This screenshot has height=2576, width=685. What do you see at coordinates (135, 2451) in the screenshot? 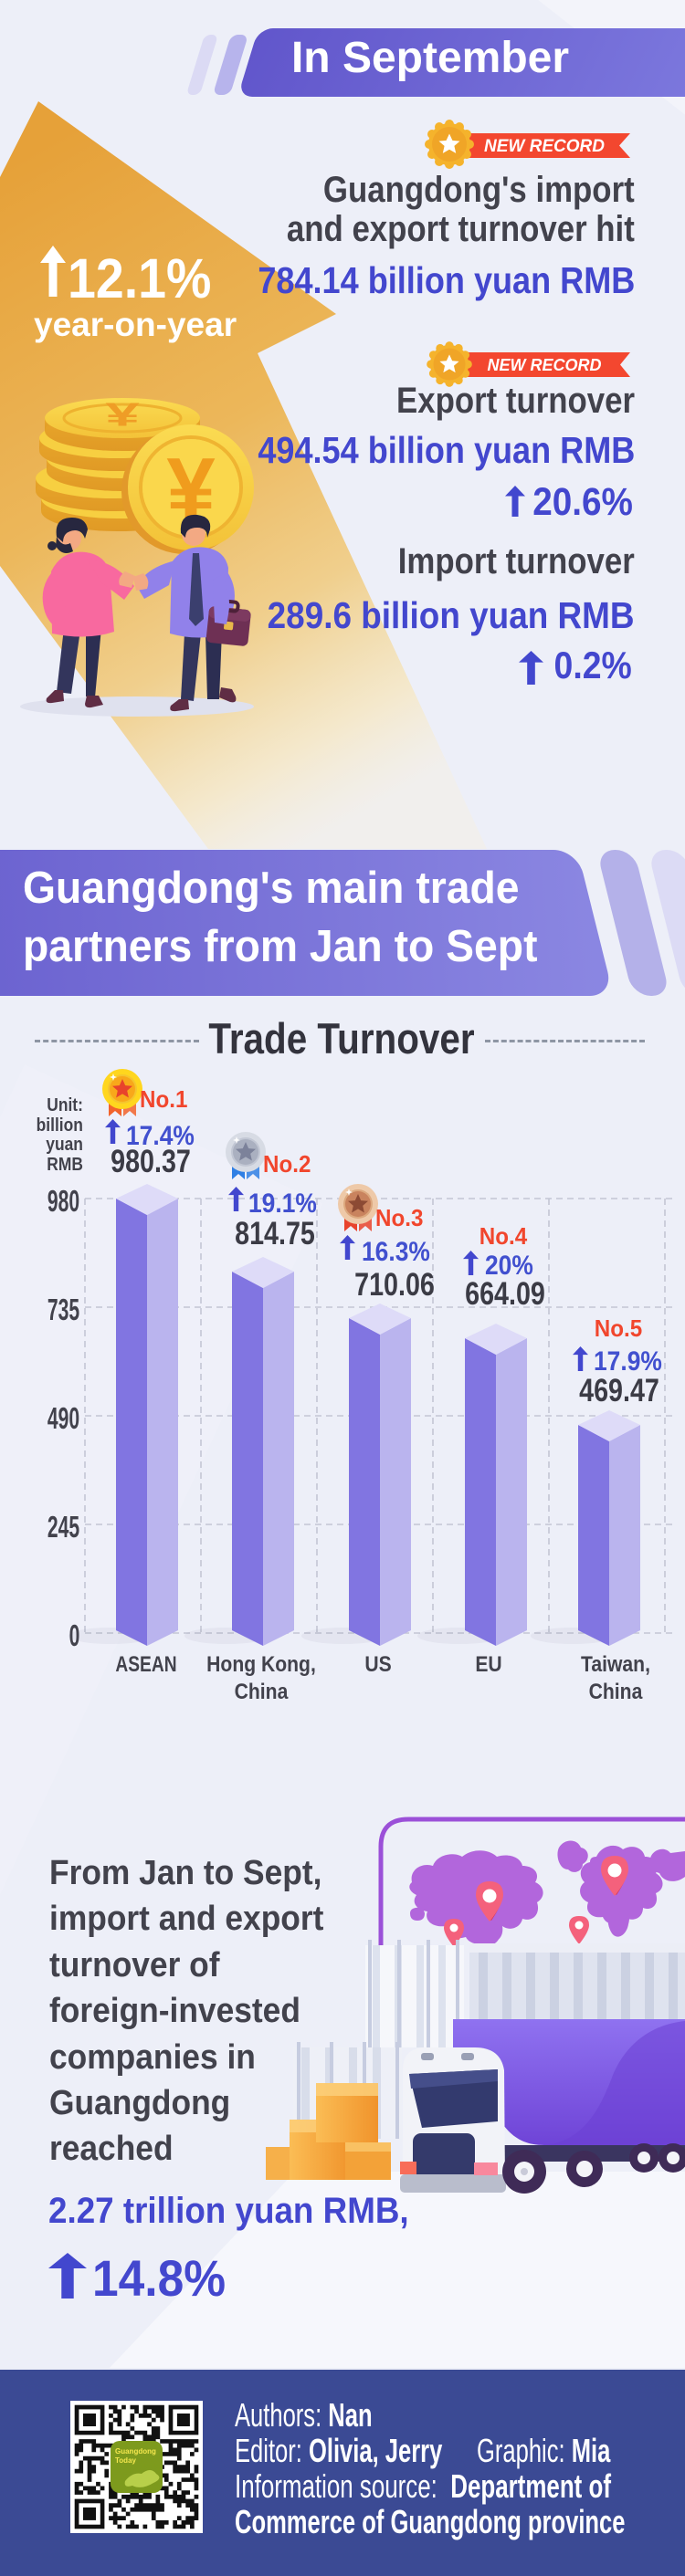
I see `svg-text: Guangdong` at bounding box center [135, 2451].